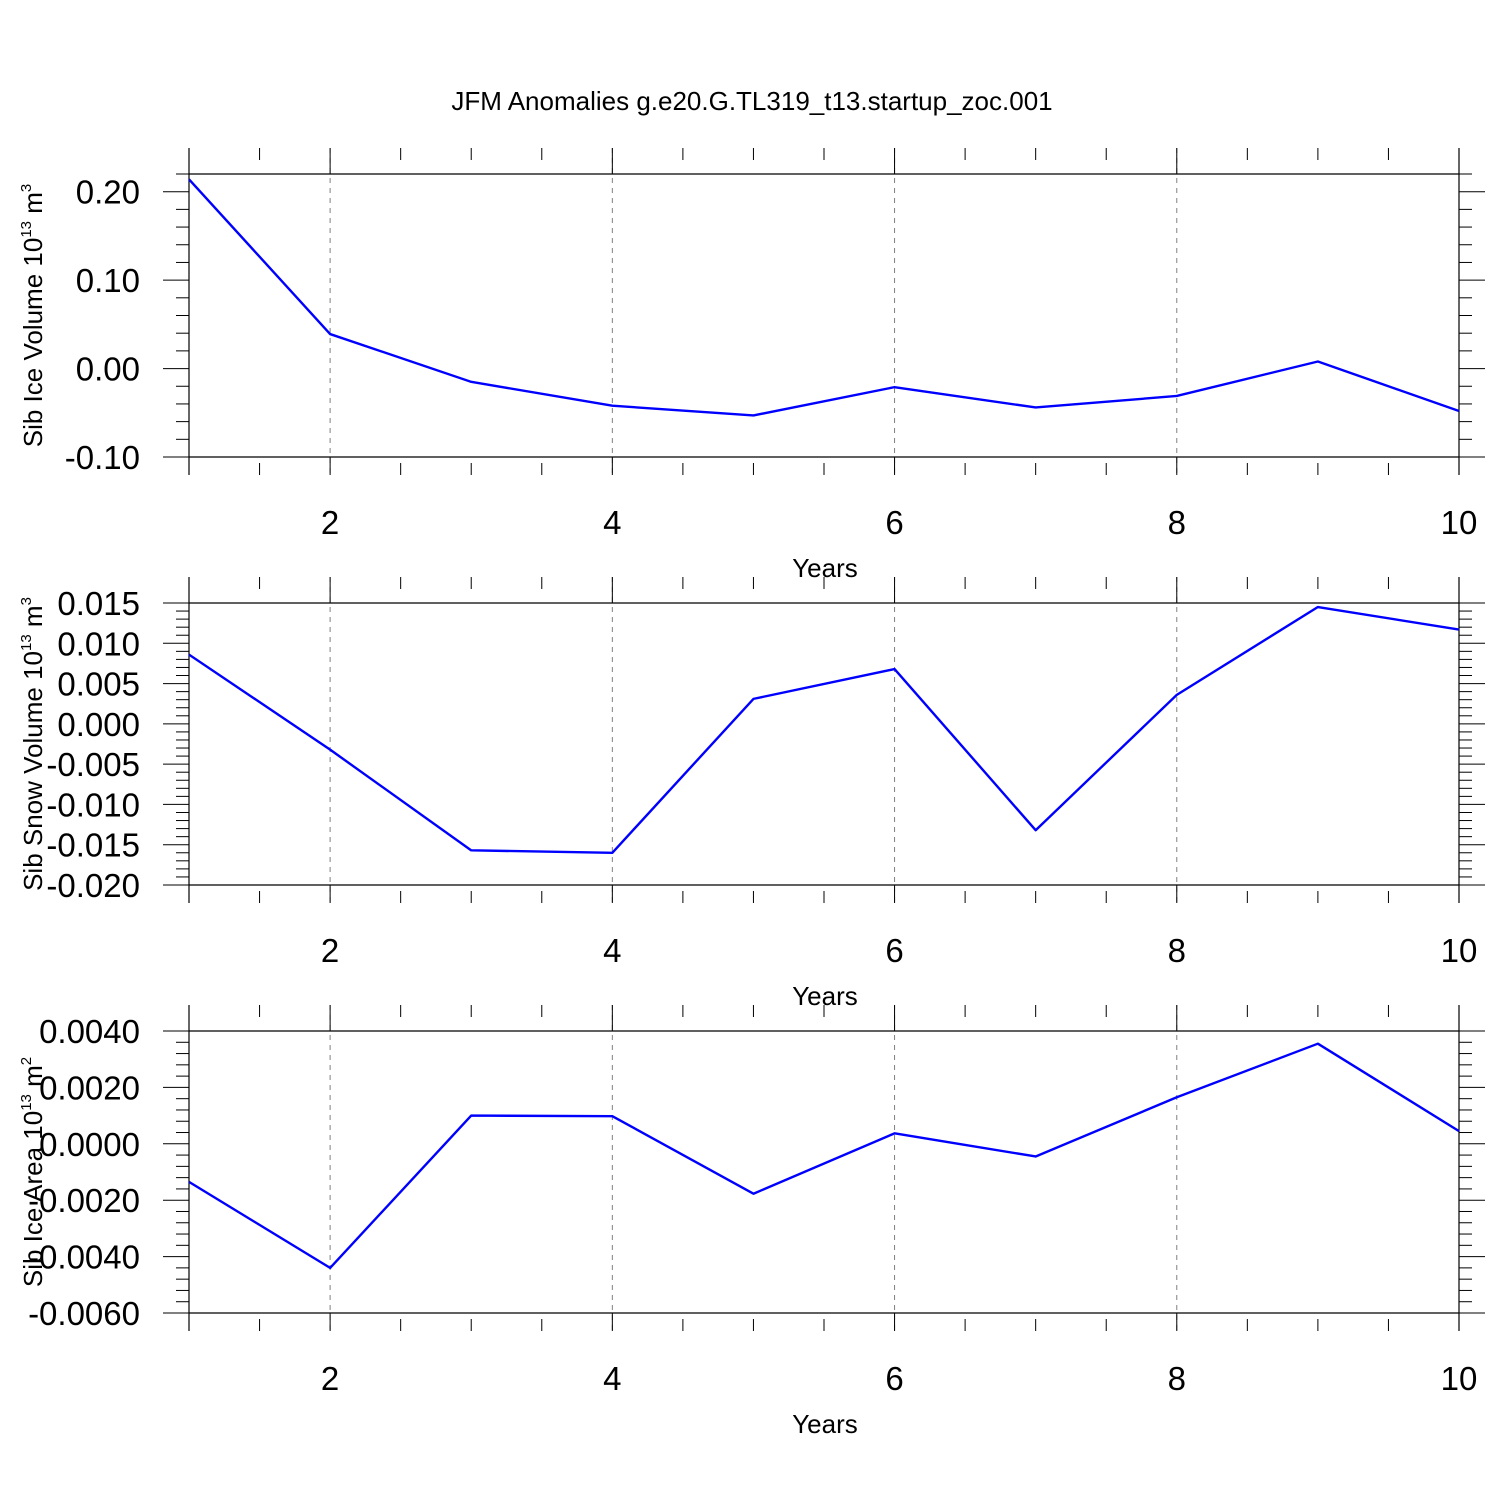 This screenshot has width=1500, height=1500. What do you see at coordinates (108, 192) in the screenshot?
I see `y-tick-label: 0.20` at bounding box center [108, 192].